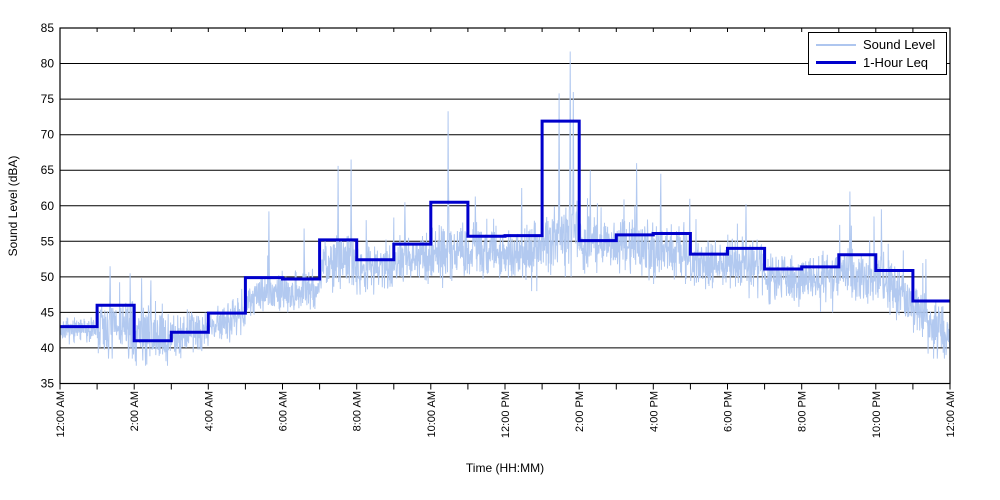 The image size is (1000, 500). Describe the element at coordinates (209, 411) in the screenshot. I see `svg-text: 4:00 AM` at that location.